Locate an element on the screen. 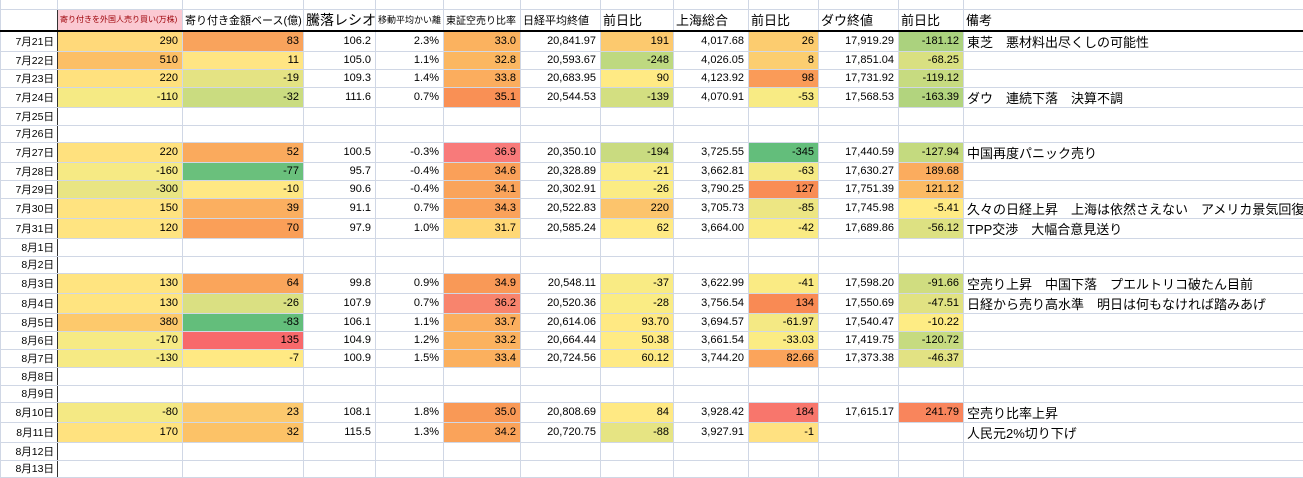 The height and width of the screenshot is (478, 1303). cell-h: 3,756.54 is located at coordinates (711, 304).